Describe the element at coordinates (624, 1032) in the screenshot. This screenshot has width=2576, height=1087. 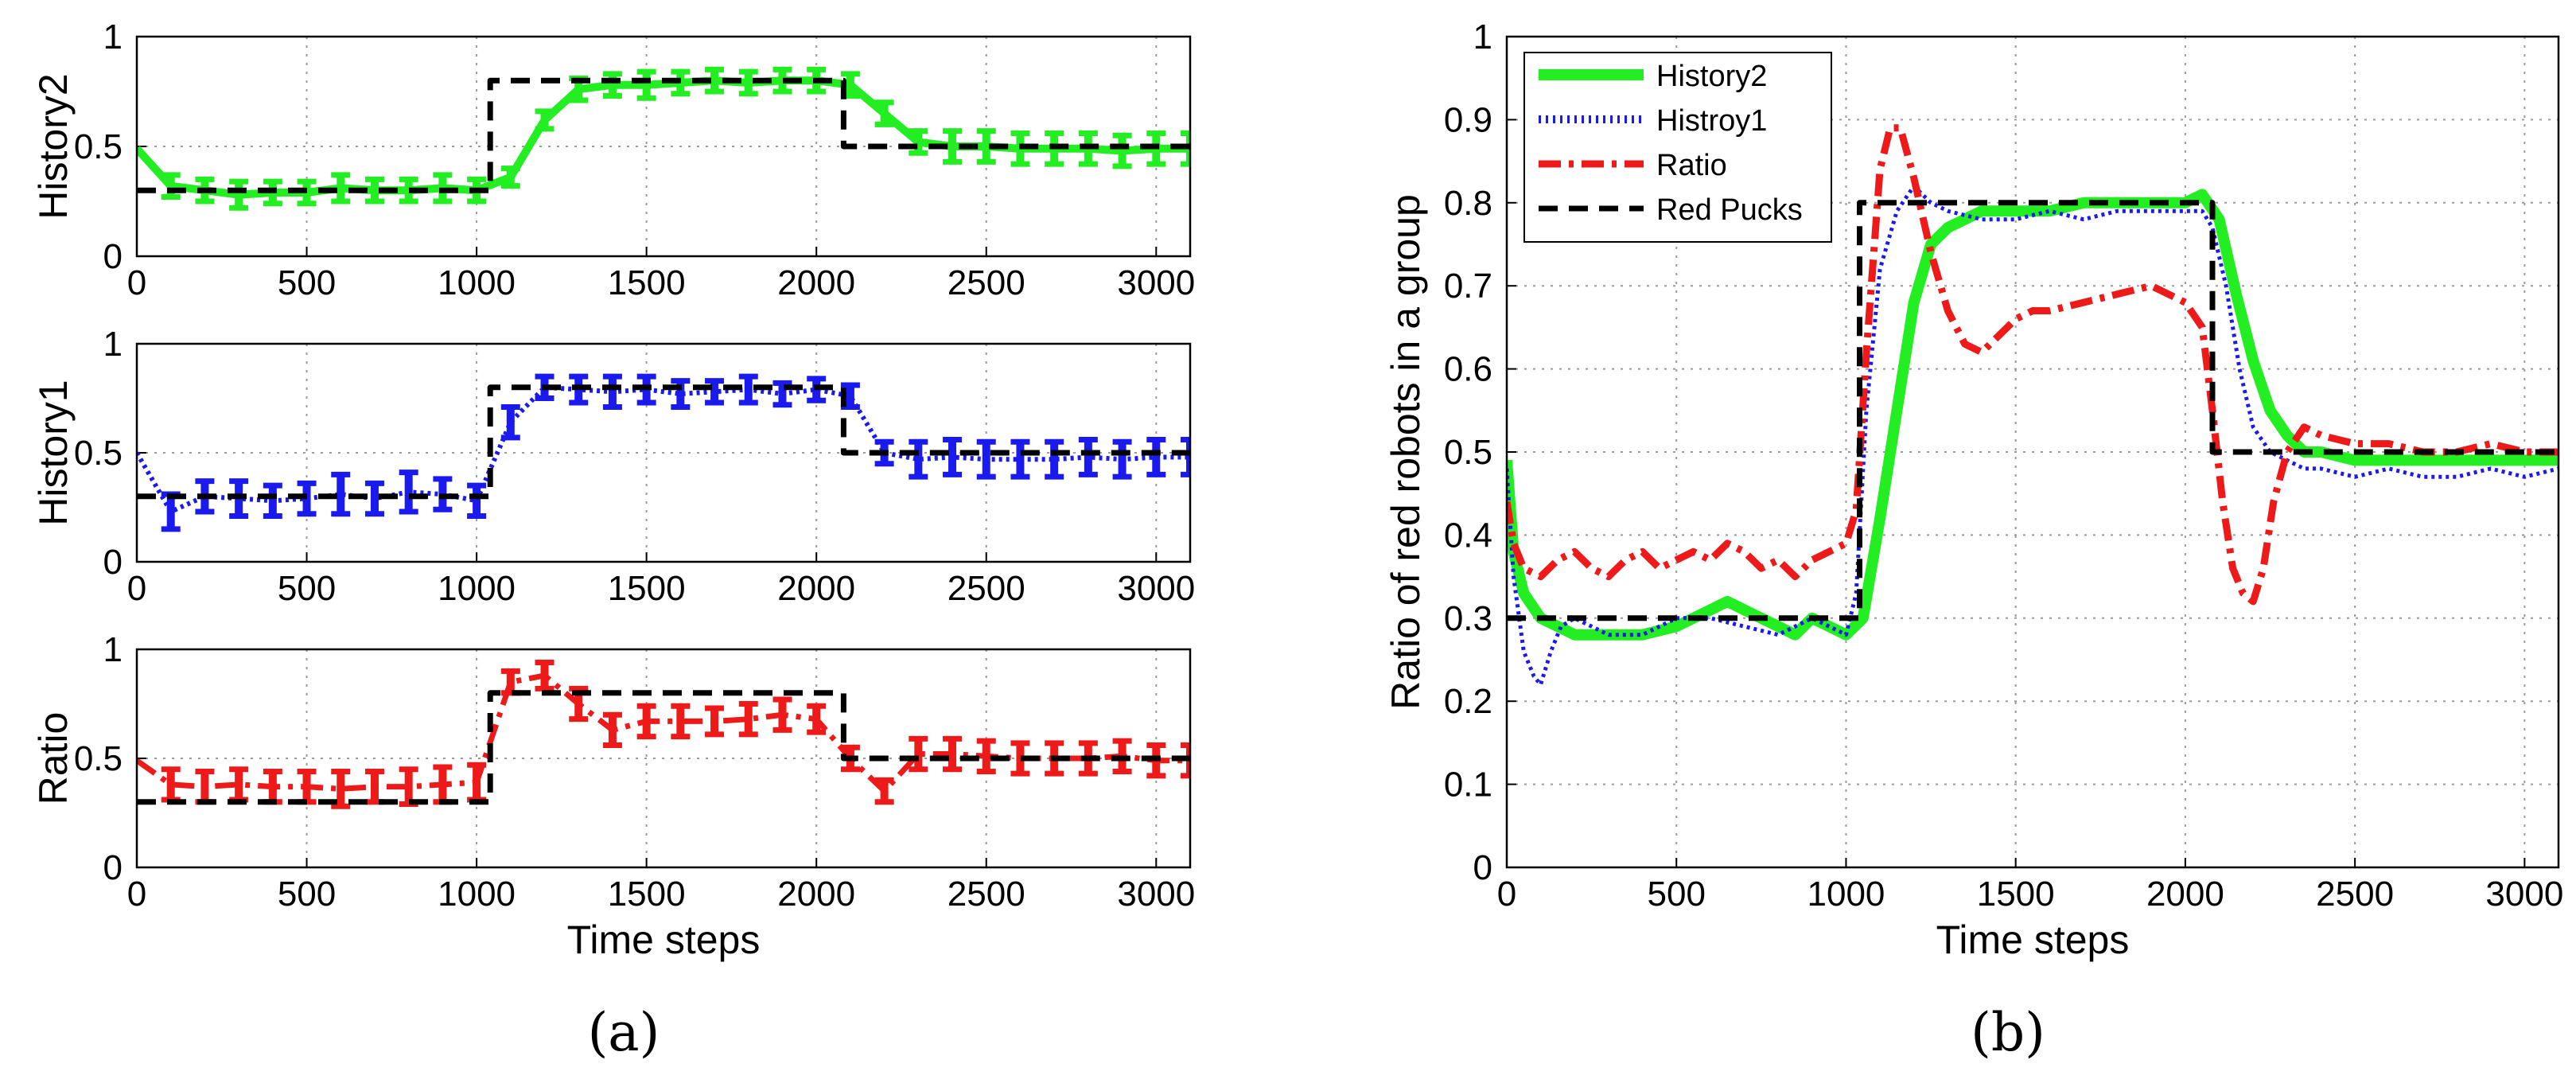
I see `panel-label-a: (a)` at that location.